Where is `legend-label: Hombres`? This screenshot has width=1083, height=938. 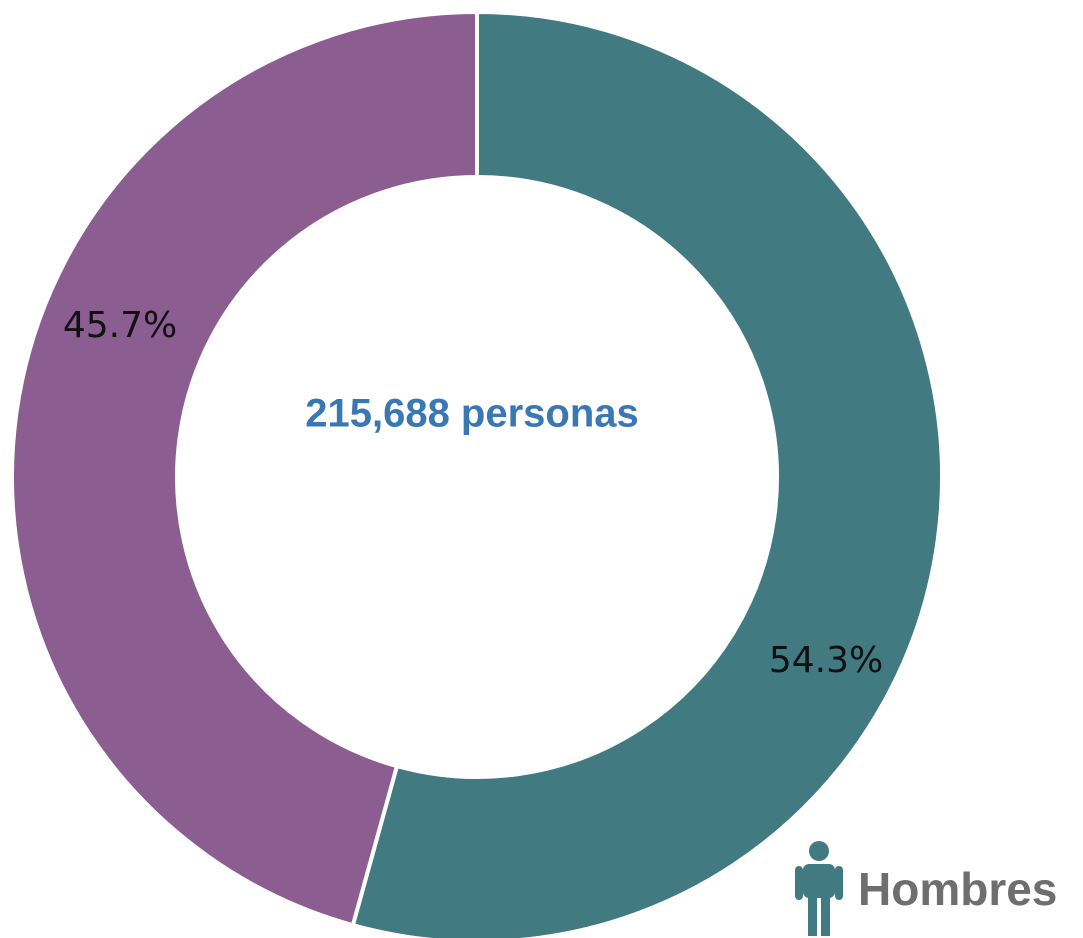 legend-label: Hombres is located at coordinates (957, 889).